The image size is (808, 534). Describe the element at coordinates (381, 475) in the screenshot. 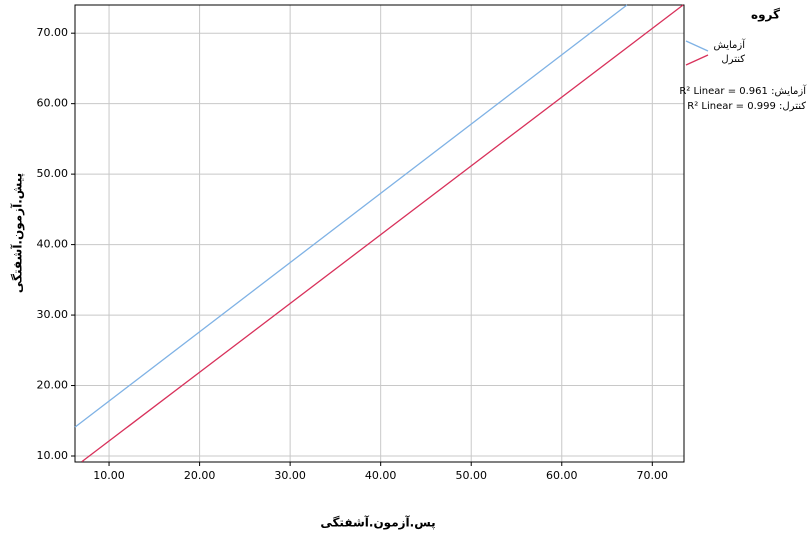

I see `x-tick-label: 40.00` at that location.